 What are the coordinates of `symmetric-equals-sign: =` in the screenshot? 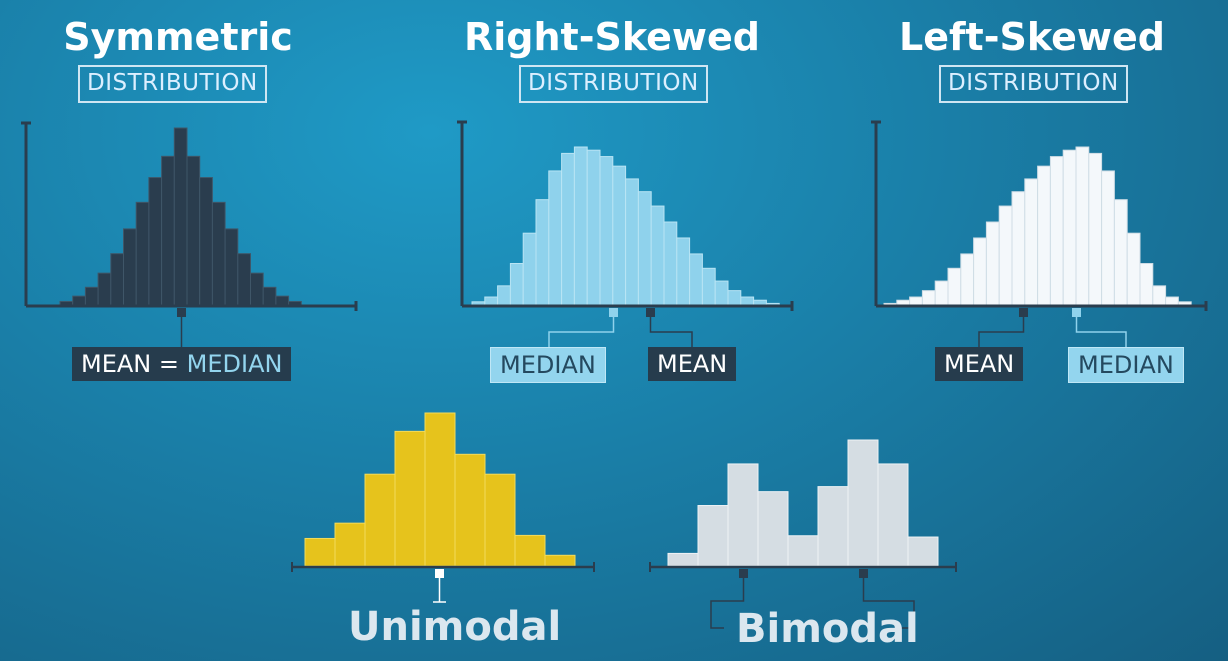 It's located at (168, 364).